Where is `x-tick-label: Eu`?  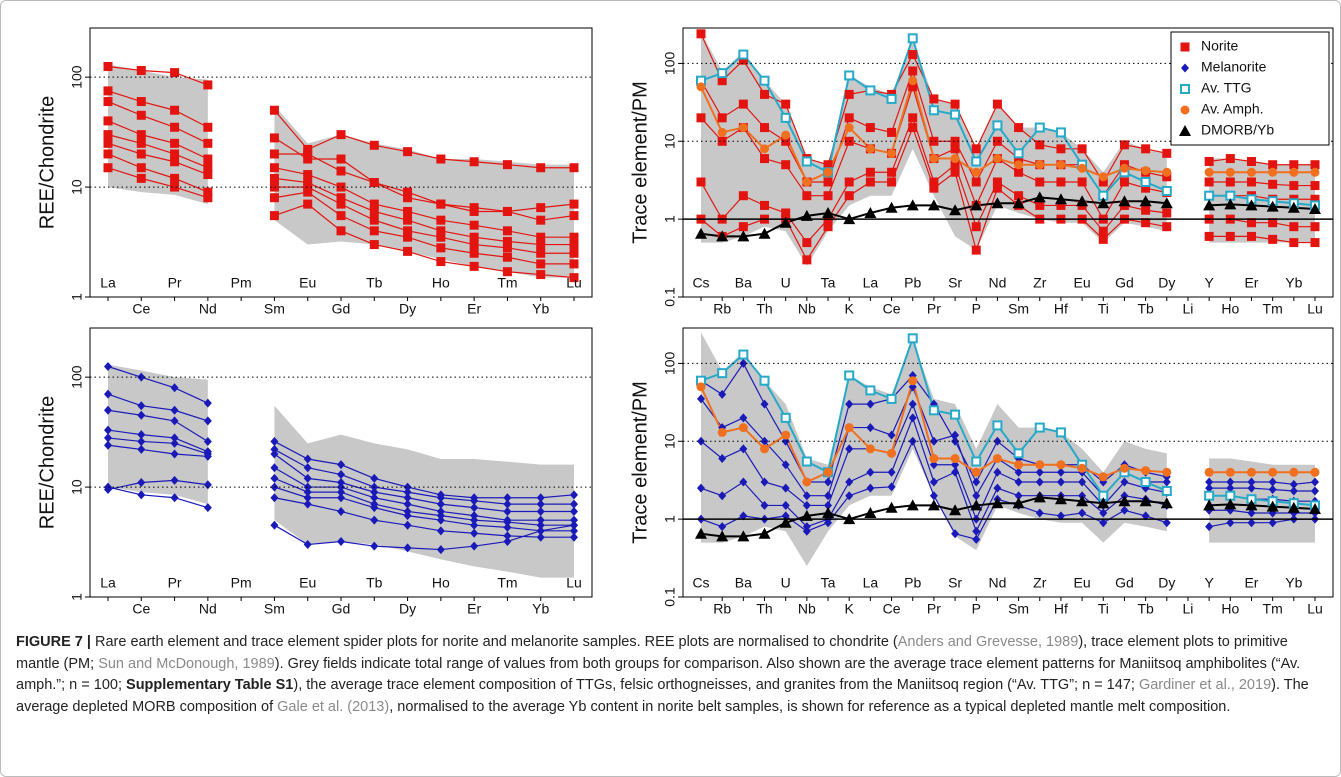
x-tick-label: Eu is located at coordinates (1082, 583).